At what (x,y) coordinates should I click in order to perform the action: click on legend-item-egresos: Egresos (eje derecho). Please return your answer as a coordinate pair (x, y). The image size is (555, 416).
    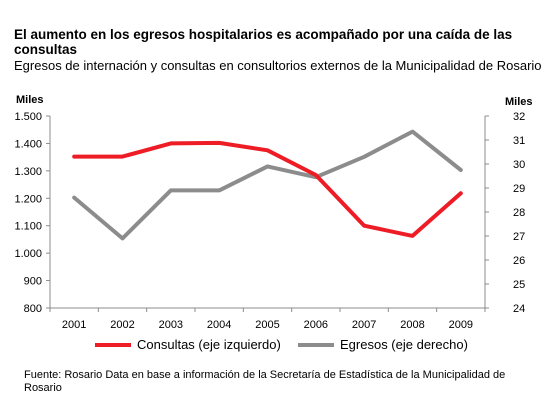
    Looking at the image, I should click on (383, 344).